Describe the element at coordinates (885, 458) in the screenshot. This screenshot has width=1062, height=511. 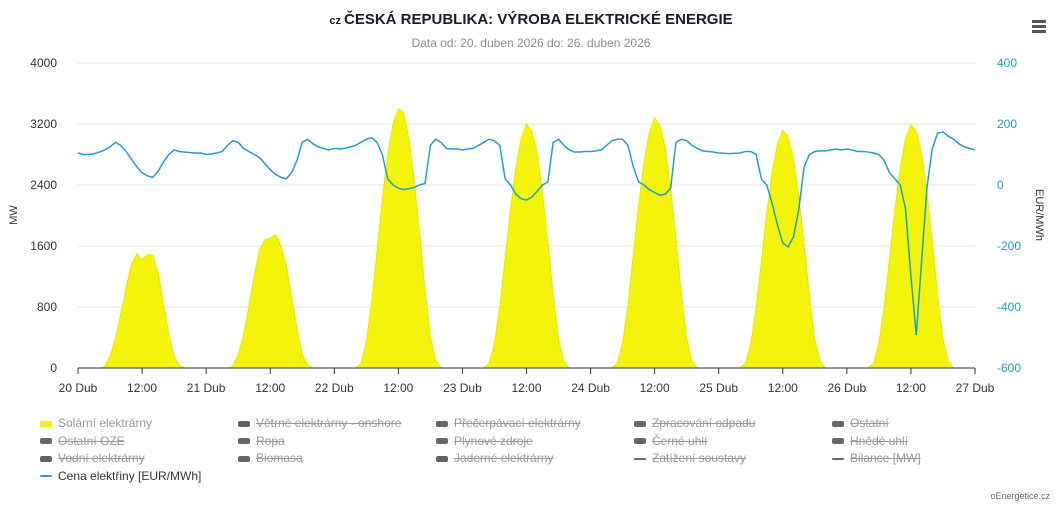
I see `legend-label: Bilance [MW]` at that location.